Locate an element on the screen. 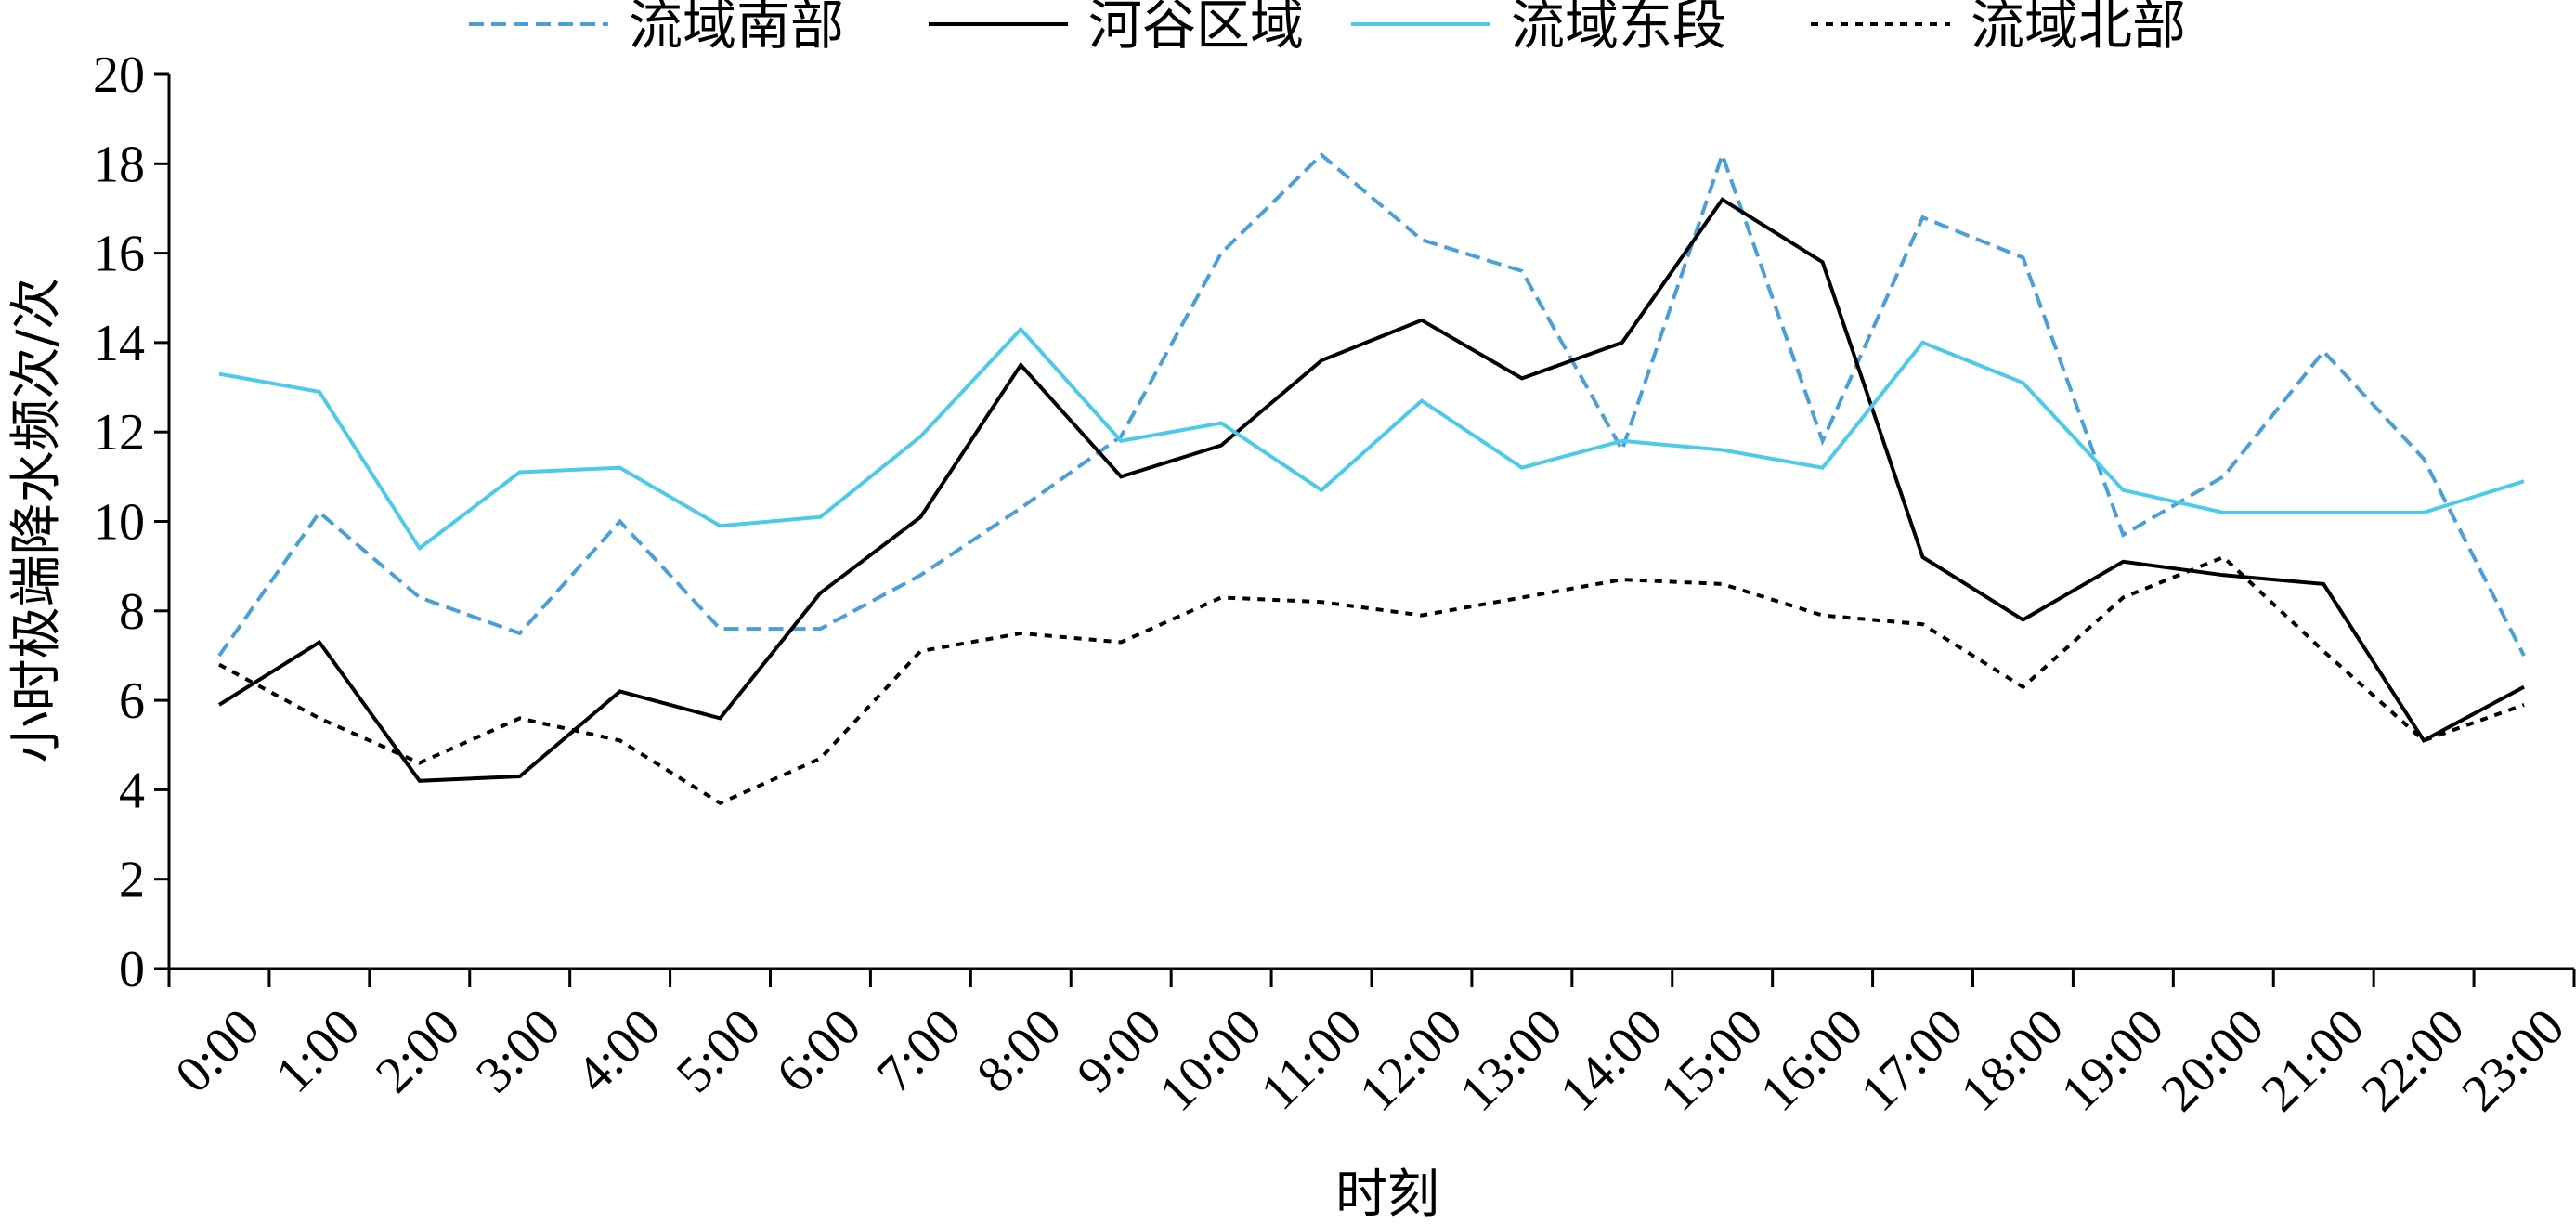 The height and width of the screenshot is (1224, 2576). x-tick-label: 2:00 is located at coordinates (418, 1051).